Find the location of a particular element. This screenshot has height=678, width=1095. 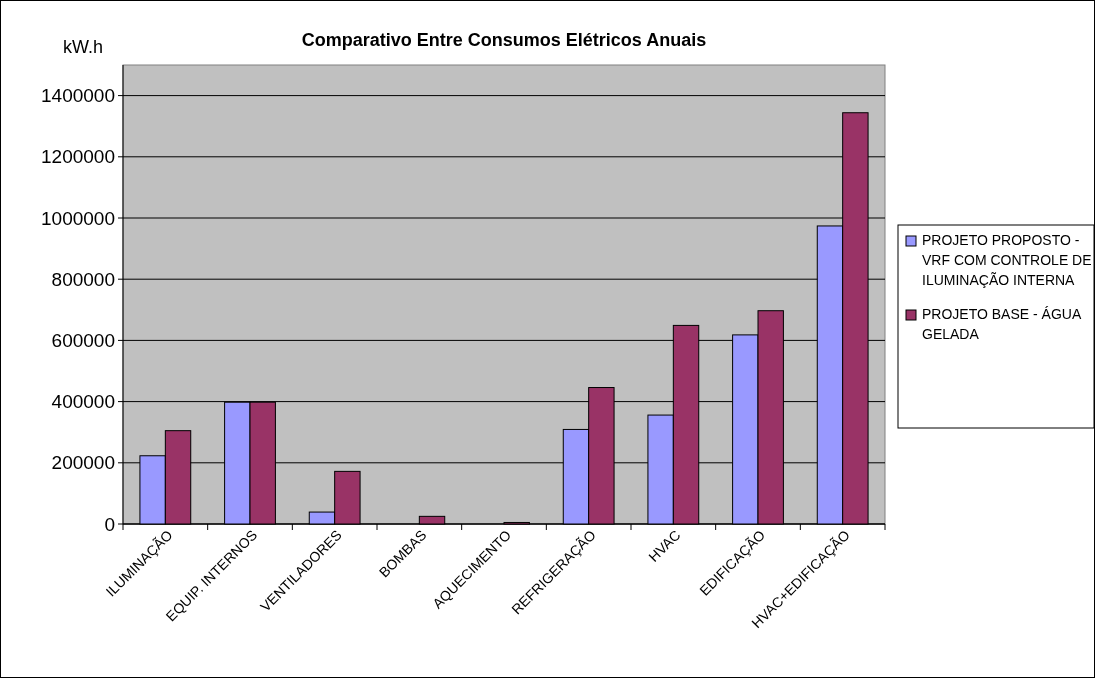

y-tick-label: 600000 is located at coordinates (83, 341).